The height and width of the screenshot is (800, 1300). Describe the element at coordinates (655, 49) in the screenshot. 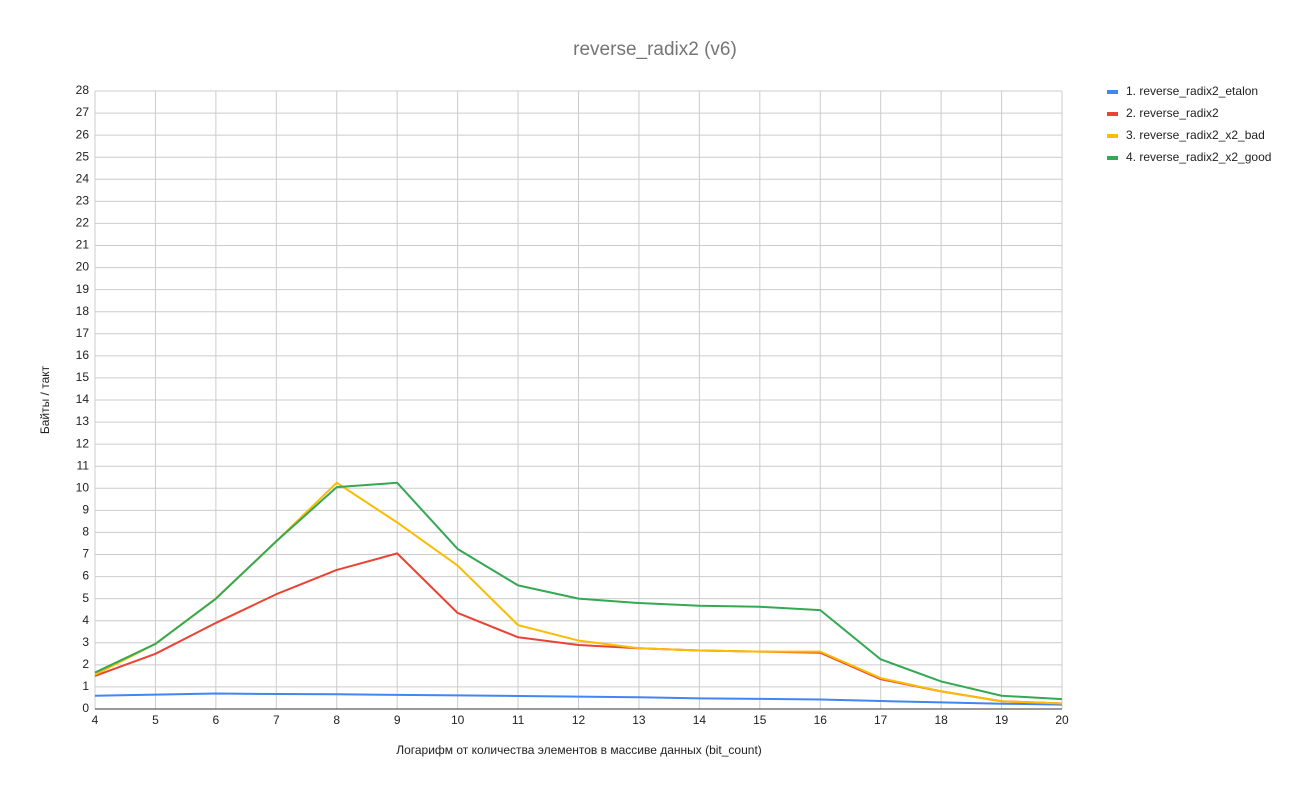

I see `chart-title: reverse_radix2 (v6)` at that location.